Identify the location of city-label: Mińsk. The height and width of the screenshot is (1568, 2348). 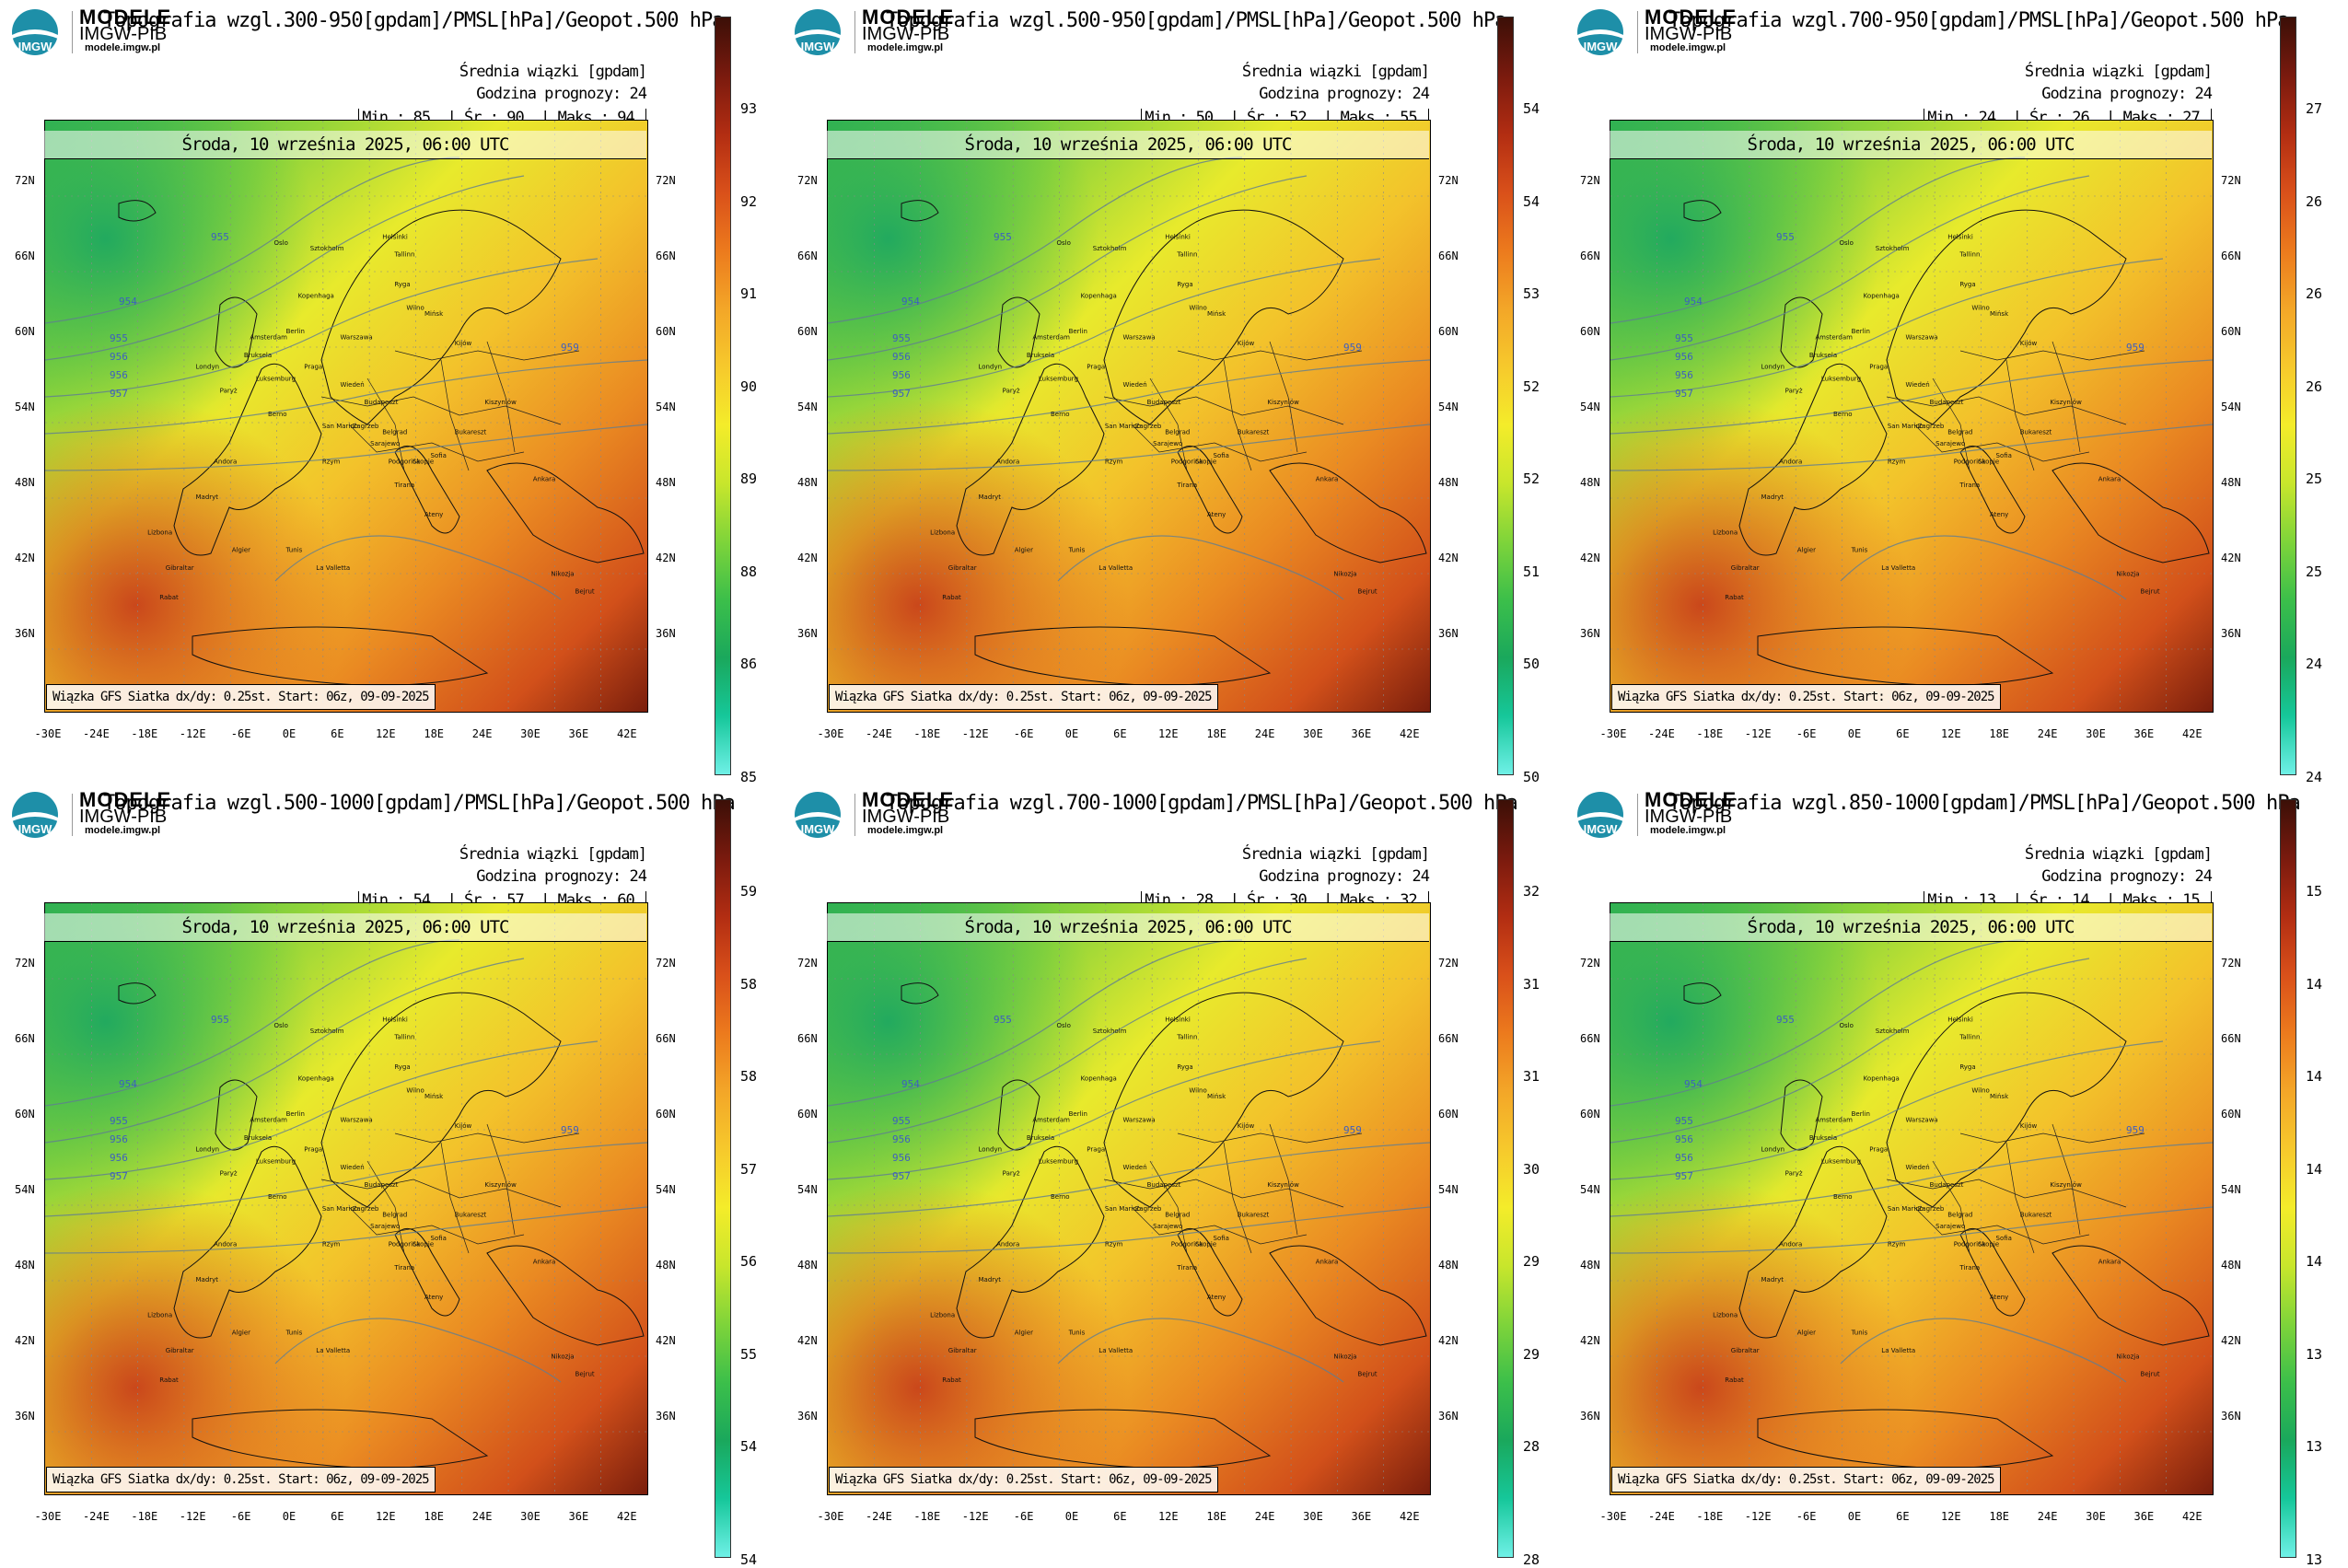
(434, 314).